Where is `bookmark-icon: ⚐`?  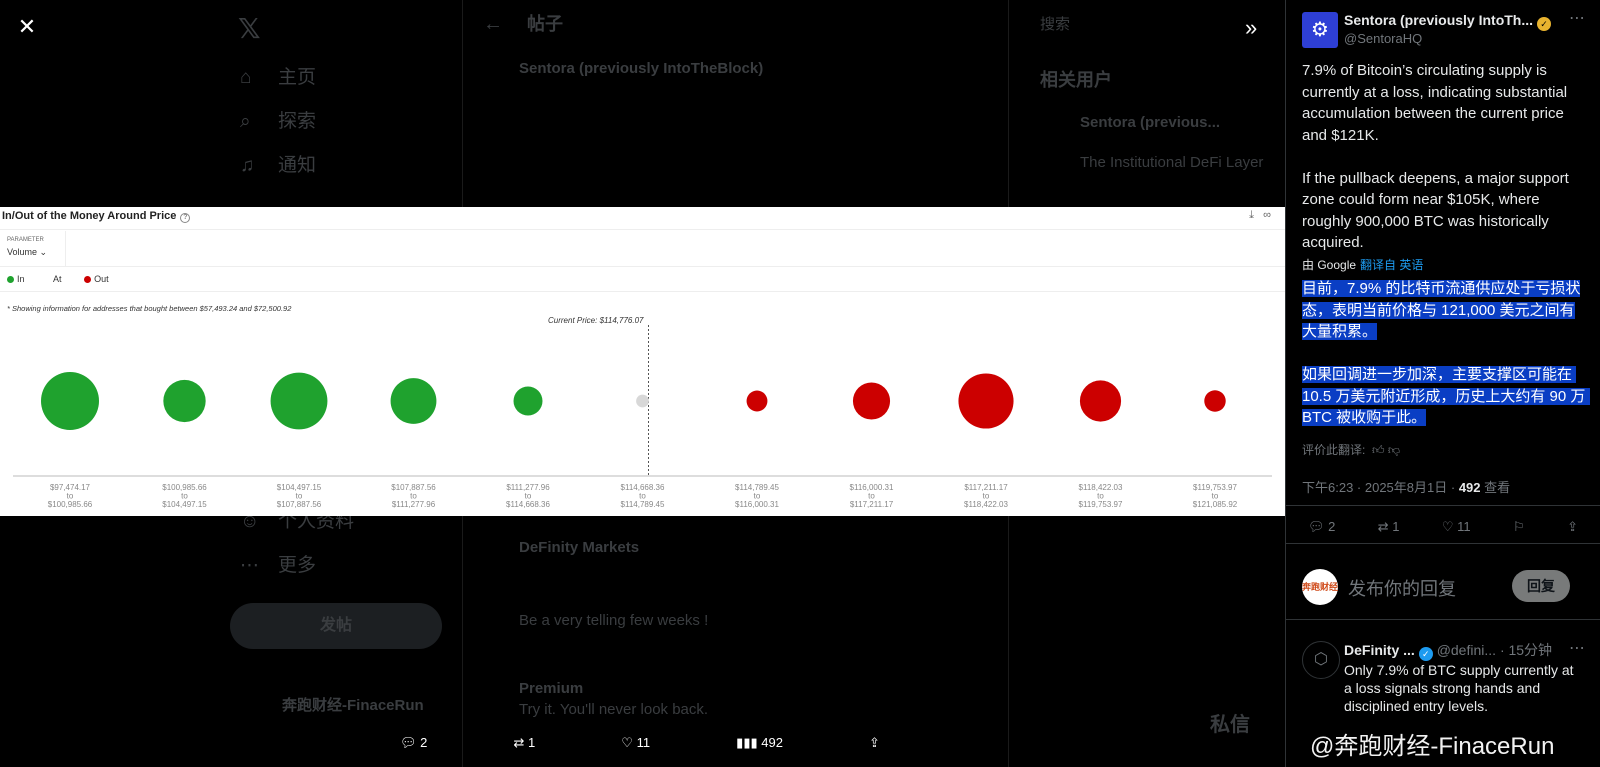 bookmark-icon: ⚐ is located at coordinates (1519, 526).